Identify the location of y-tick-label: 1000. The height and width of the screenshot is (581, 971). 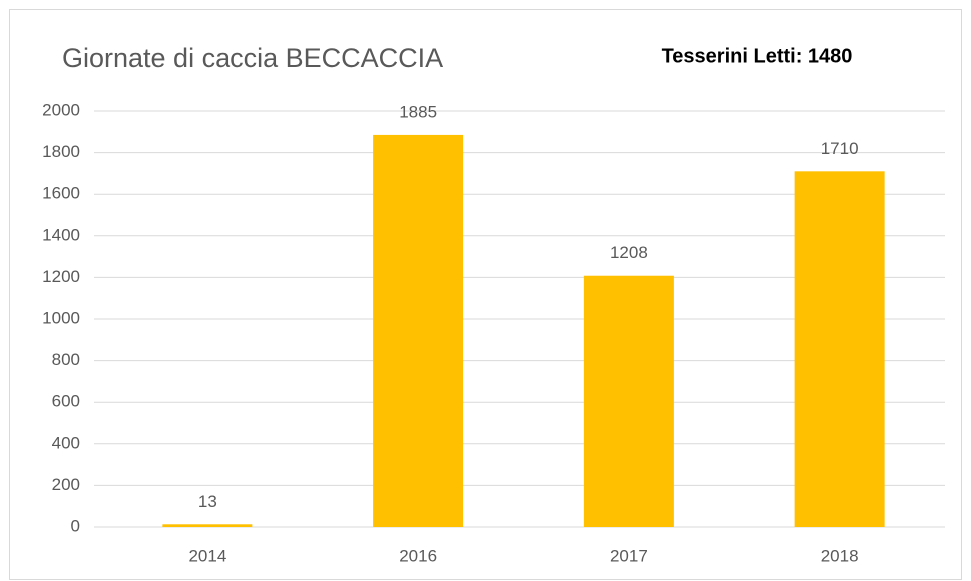
(61, 317).